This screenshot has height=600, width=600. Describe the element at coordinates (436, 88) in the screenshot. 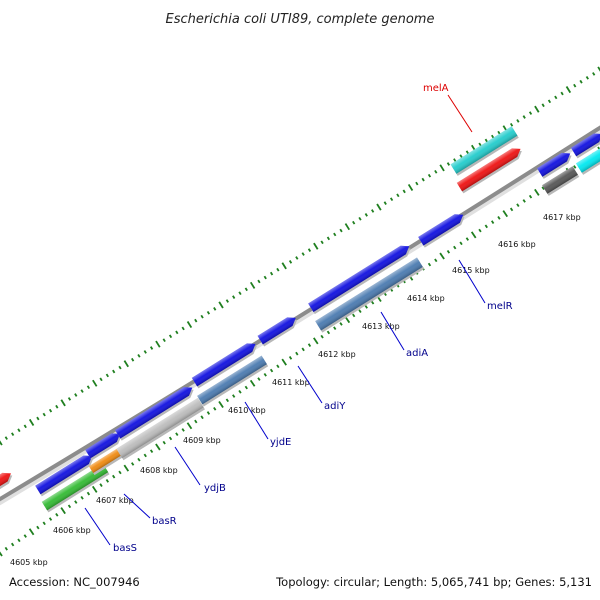

I see `gene-label-melA: melA` at that location.